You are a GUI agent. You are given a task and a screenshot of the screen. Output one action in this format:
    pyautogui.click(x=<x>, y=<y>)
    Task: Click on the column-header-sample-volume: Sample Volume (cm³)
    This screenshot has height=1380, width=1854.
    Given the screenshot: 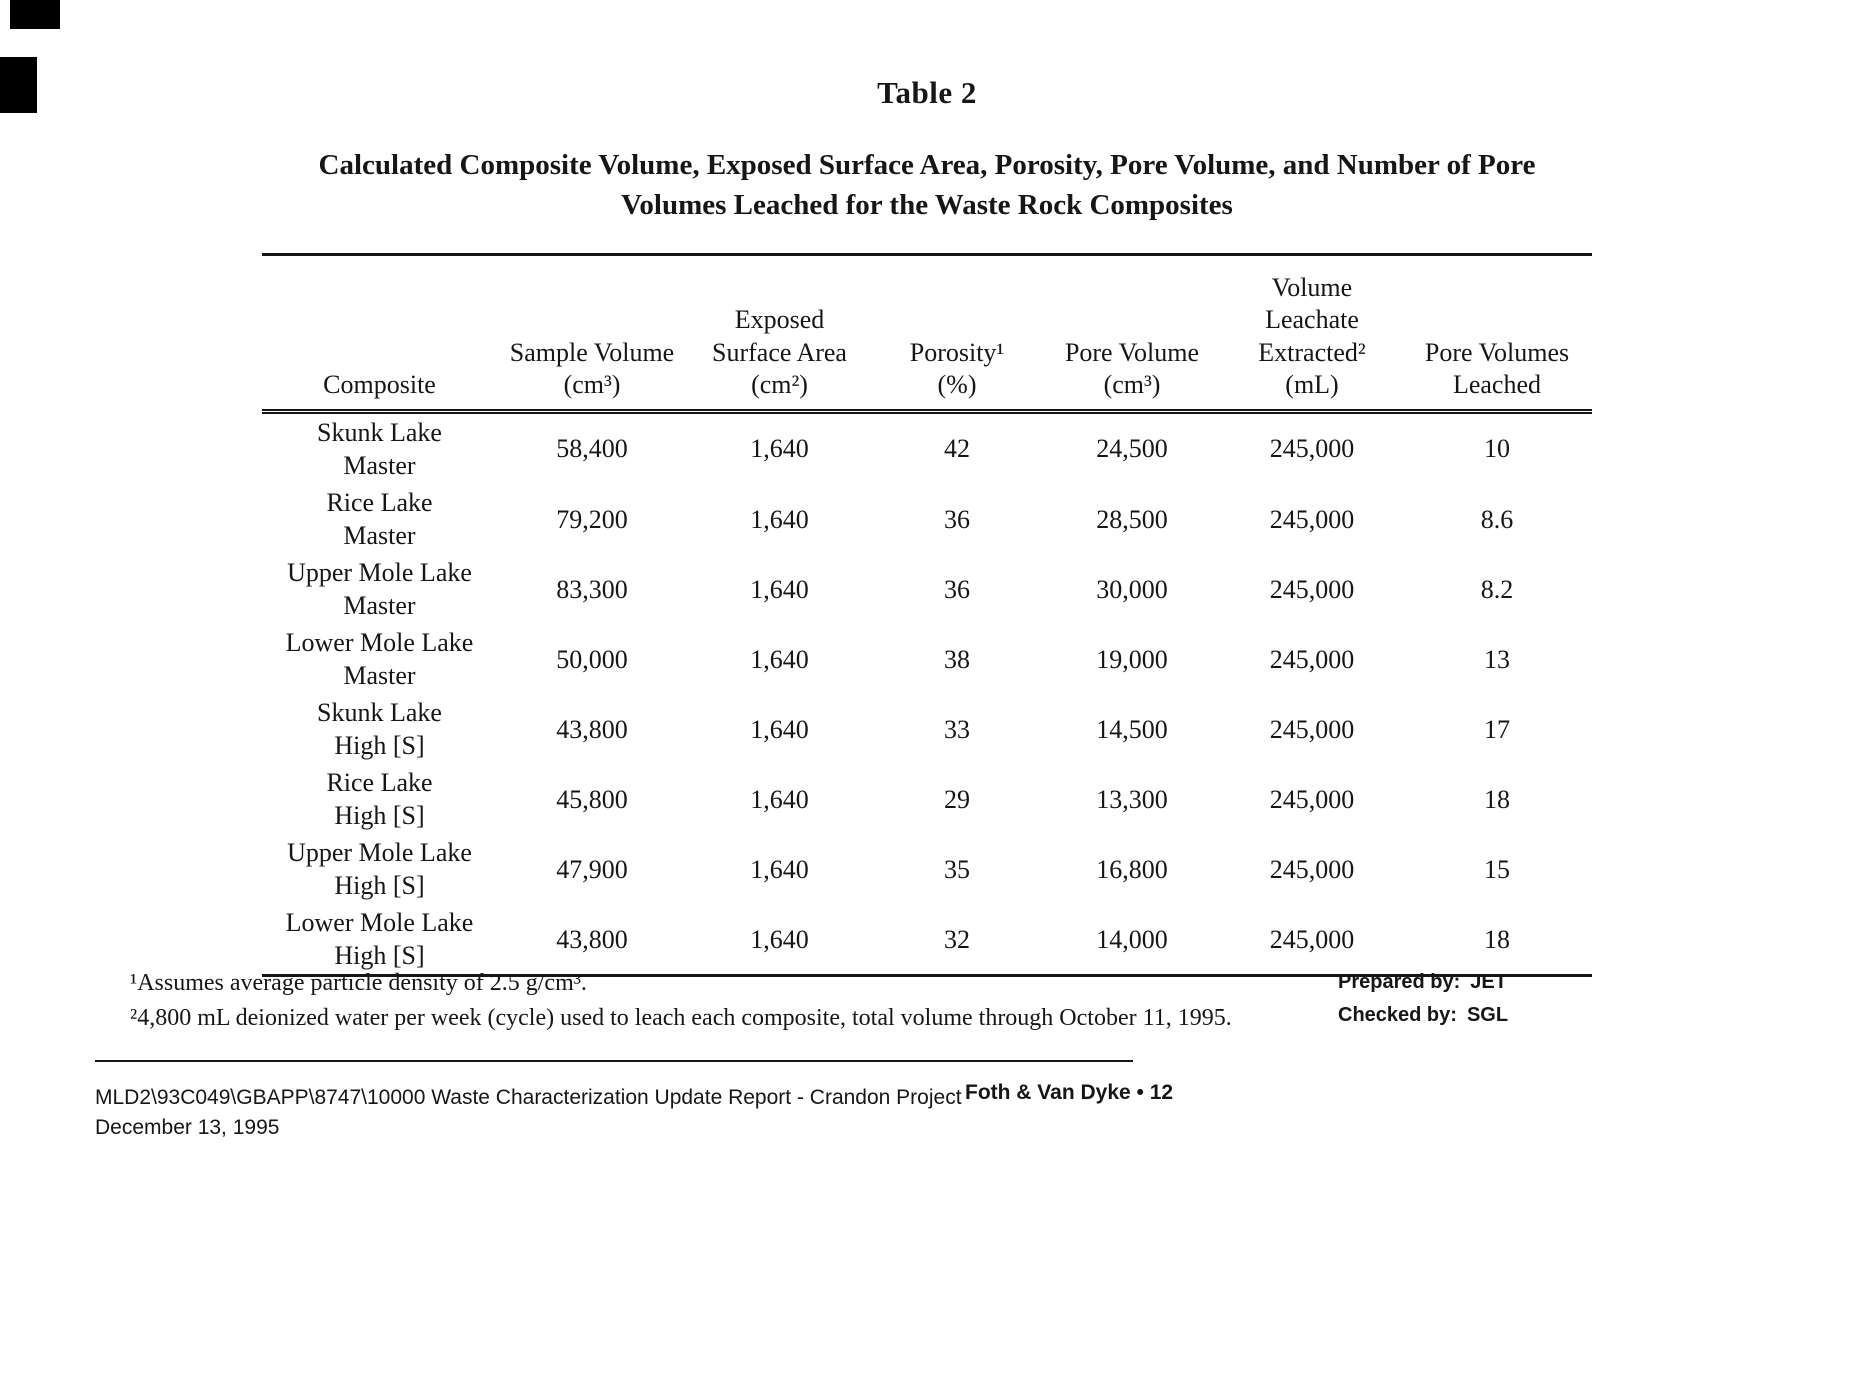 What is the action you would take?
    pyautogui.click(x=592, y=334)
    